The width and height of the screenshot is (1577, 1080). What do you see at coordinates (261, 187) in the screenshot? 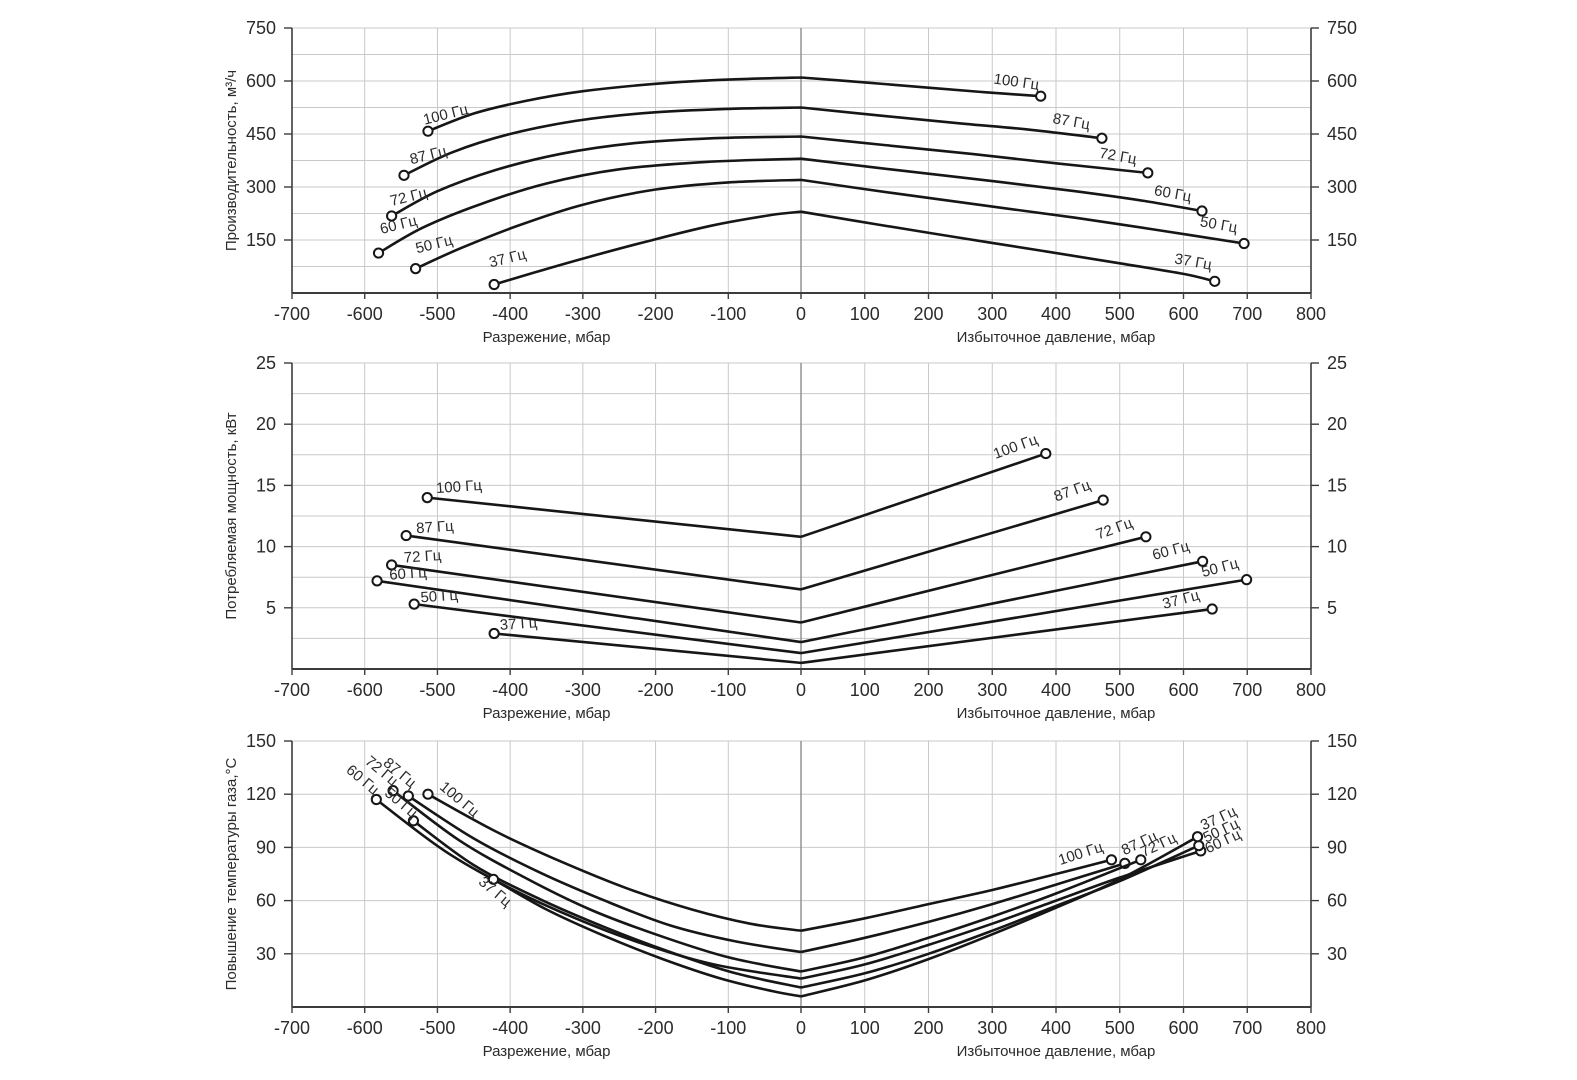
I see `y-tick-label-left: 300` at bounding box center [261, 187].